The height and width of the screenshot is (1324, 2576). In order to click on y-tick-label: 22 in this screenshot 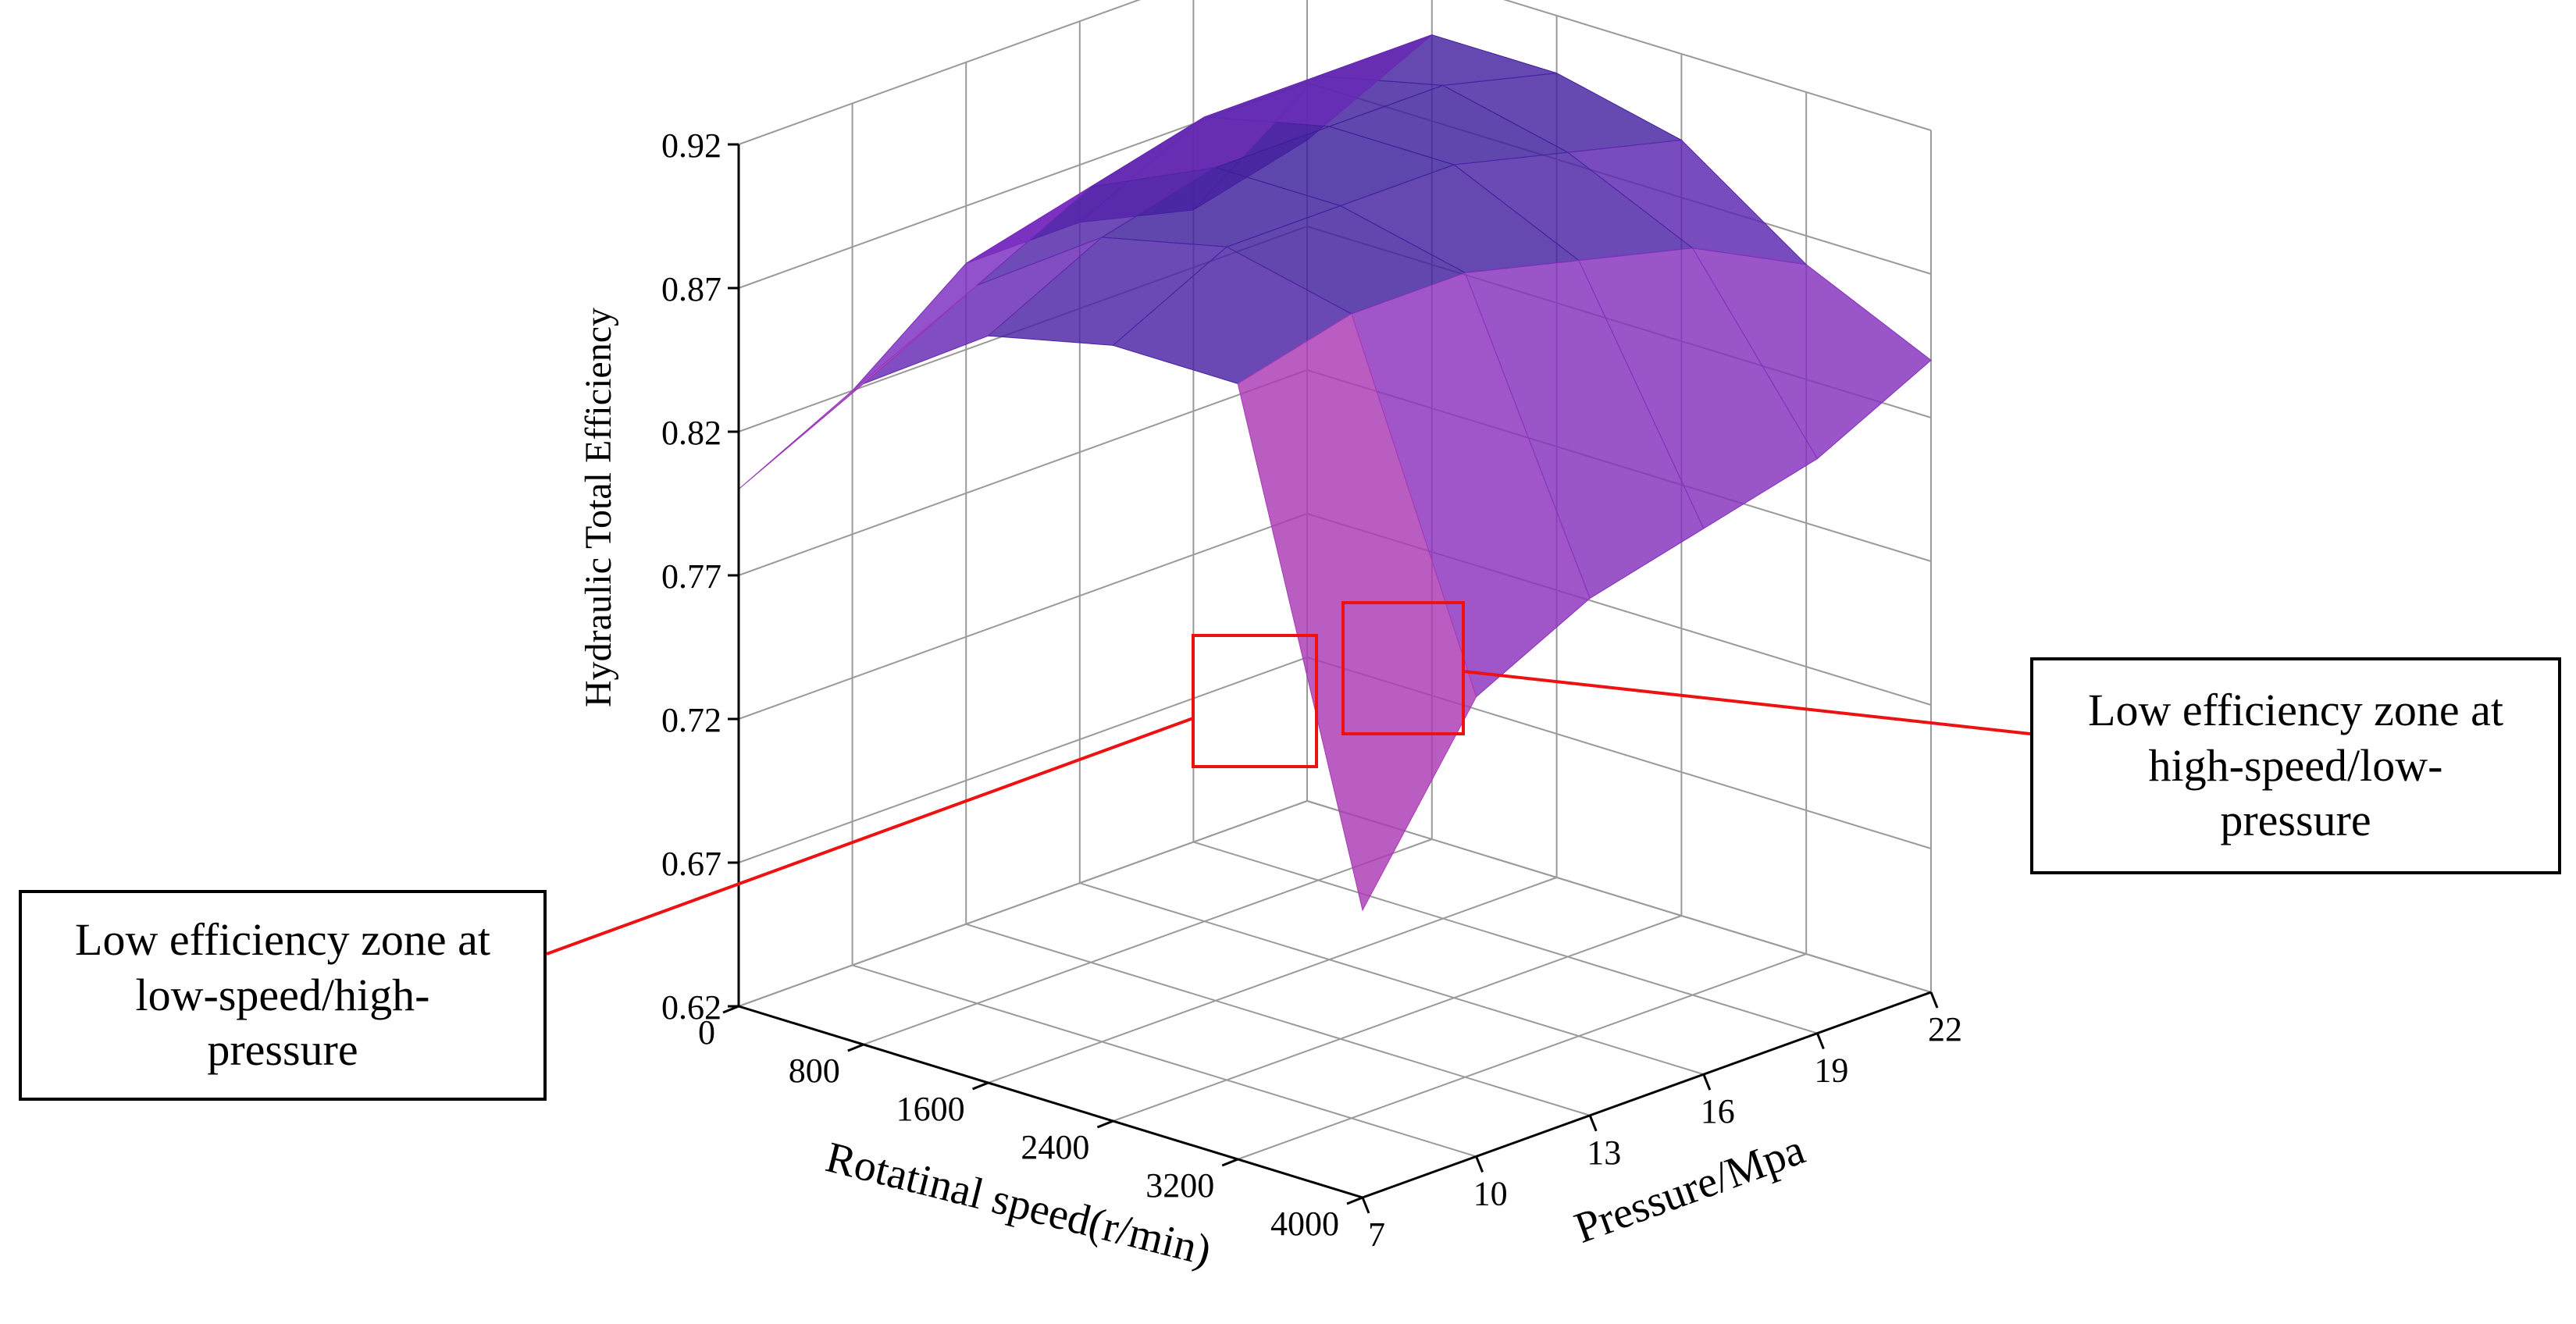, I will do `click(1945, 1029)`.